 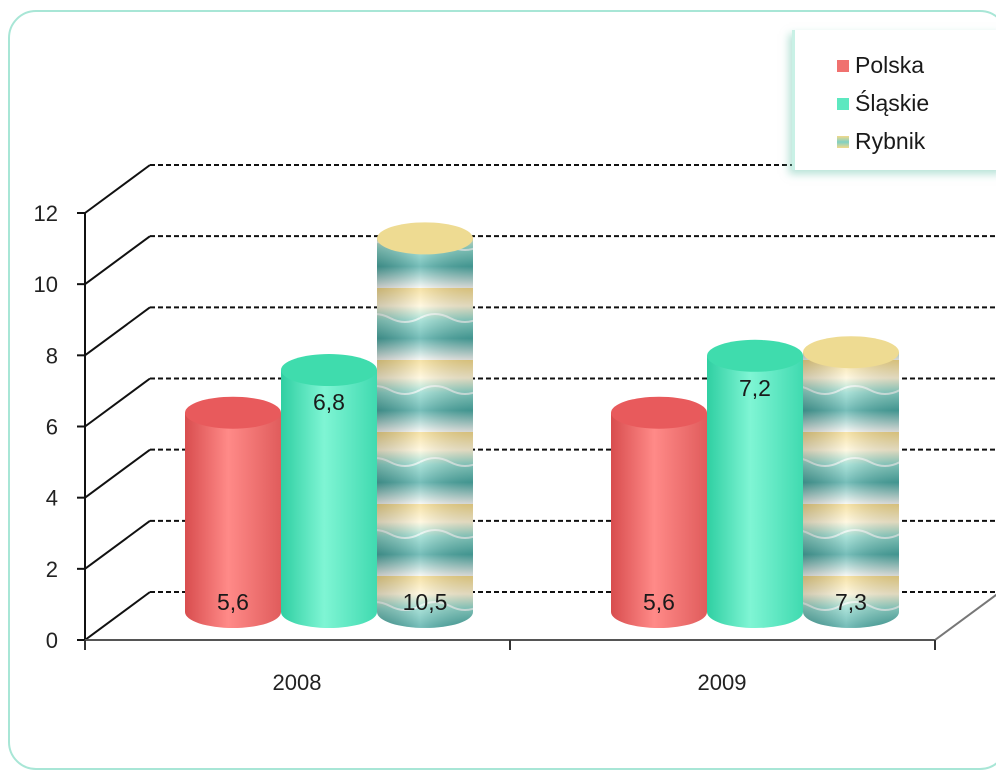 What do you see at coordinates (890, 141) in the screenshot?
I see `legend-label-rybnik: Rybnik` at bounding box center [890, 141].